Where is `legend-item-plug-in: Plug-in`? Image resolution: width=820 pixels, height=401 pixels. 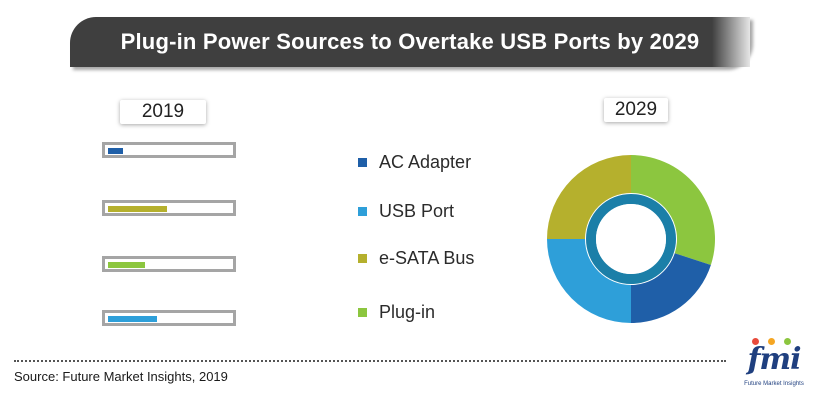
legend-item-plug-in: Plug-in is located at coordinates (396, 312).